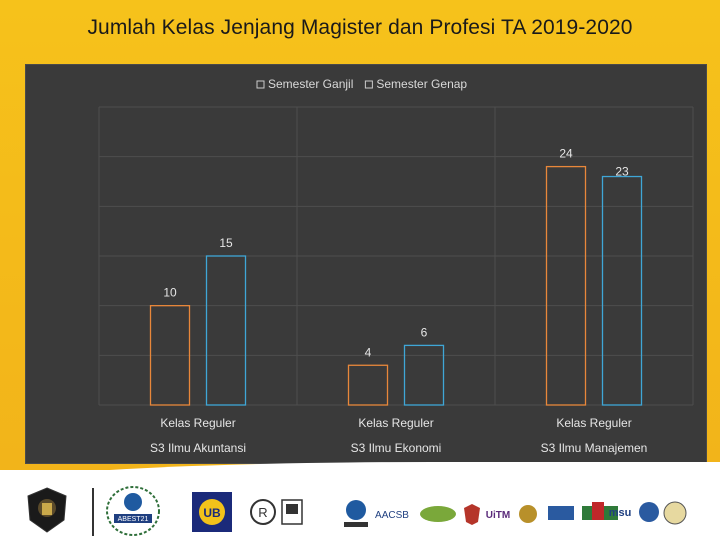 This screenshot has width=720, height=540. Describe the element at coordinates (593, 423) in the screenshot. I see `category-label-line1-2: Kelas Reguler` at that location.